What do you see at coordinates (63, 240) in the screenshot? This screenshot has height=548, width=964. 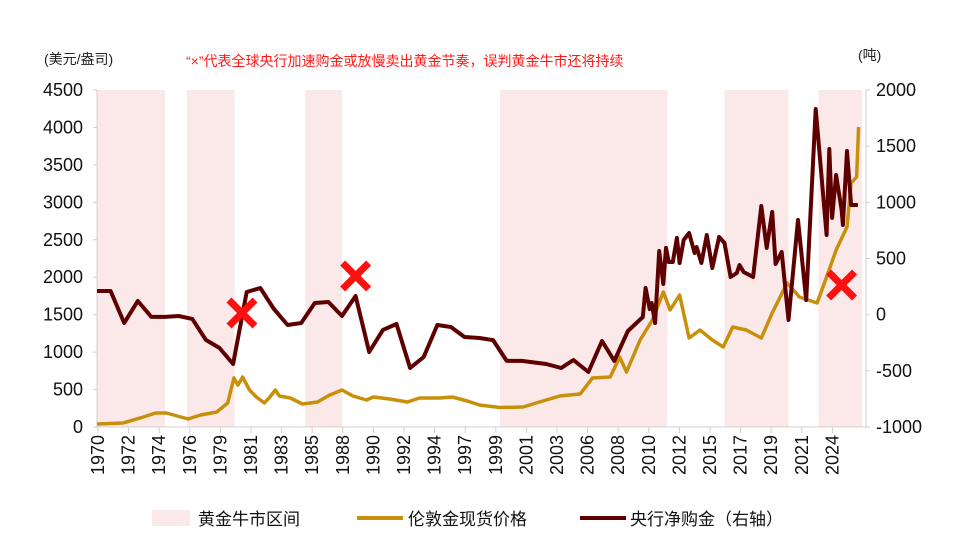 I see `left-tick-label: 2500` at bounding box center [63, 240].